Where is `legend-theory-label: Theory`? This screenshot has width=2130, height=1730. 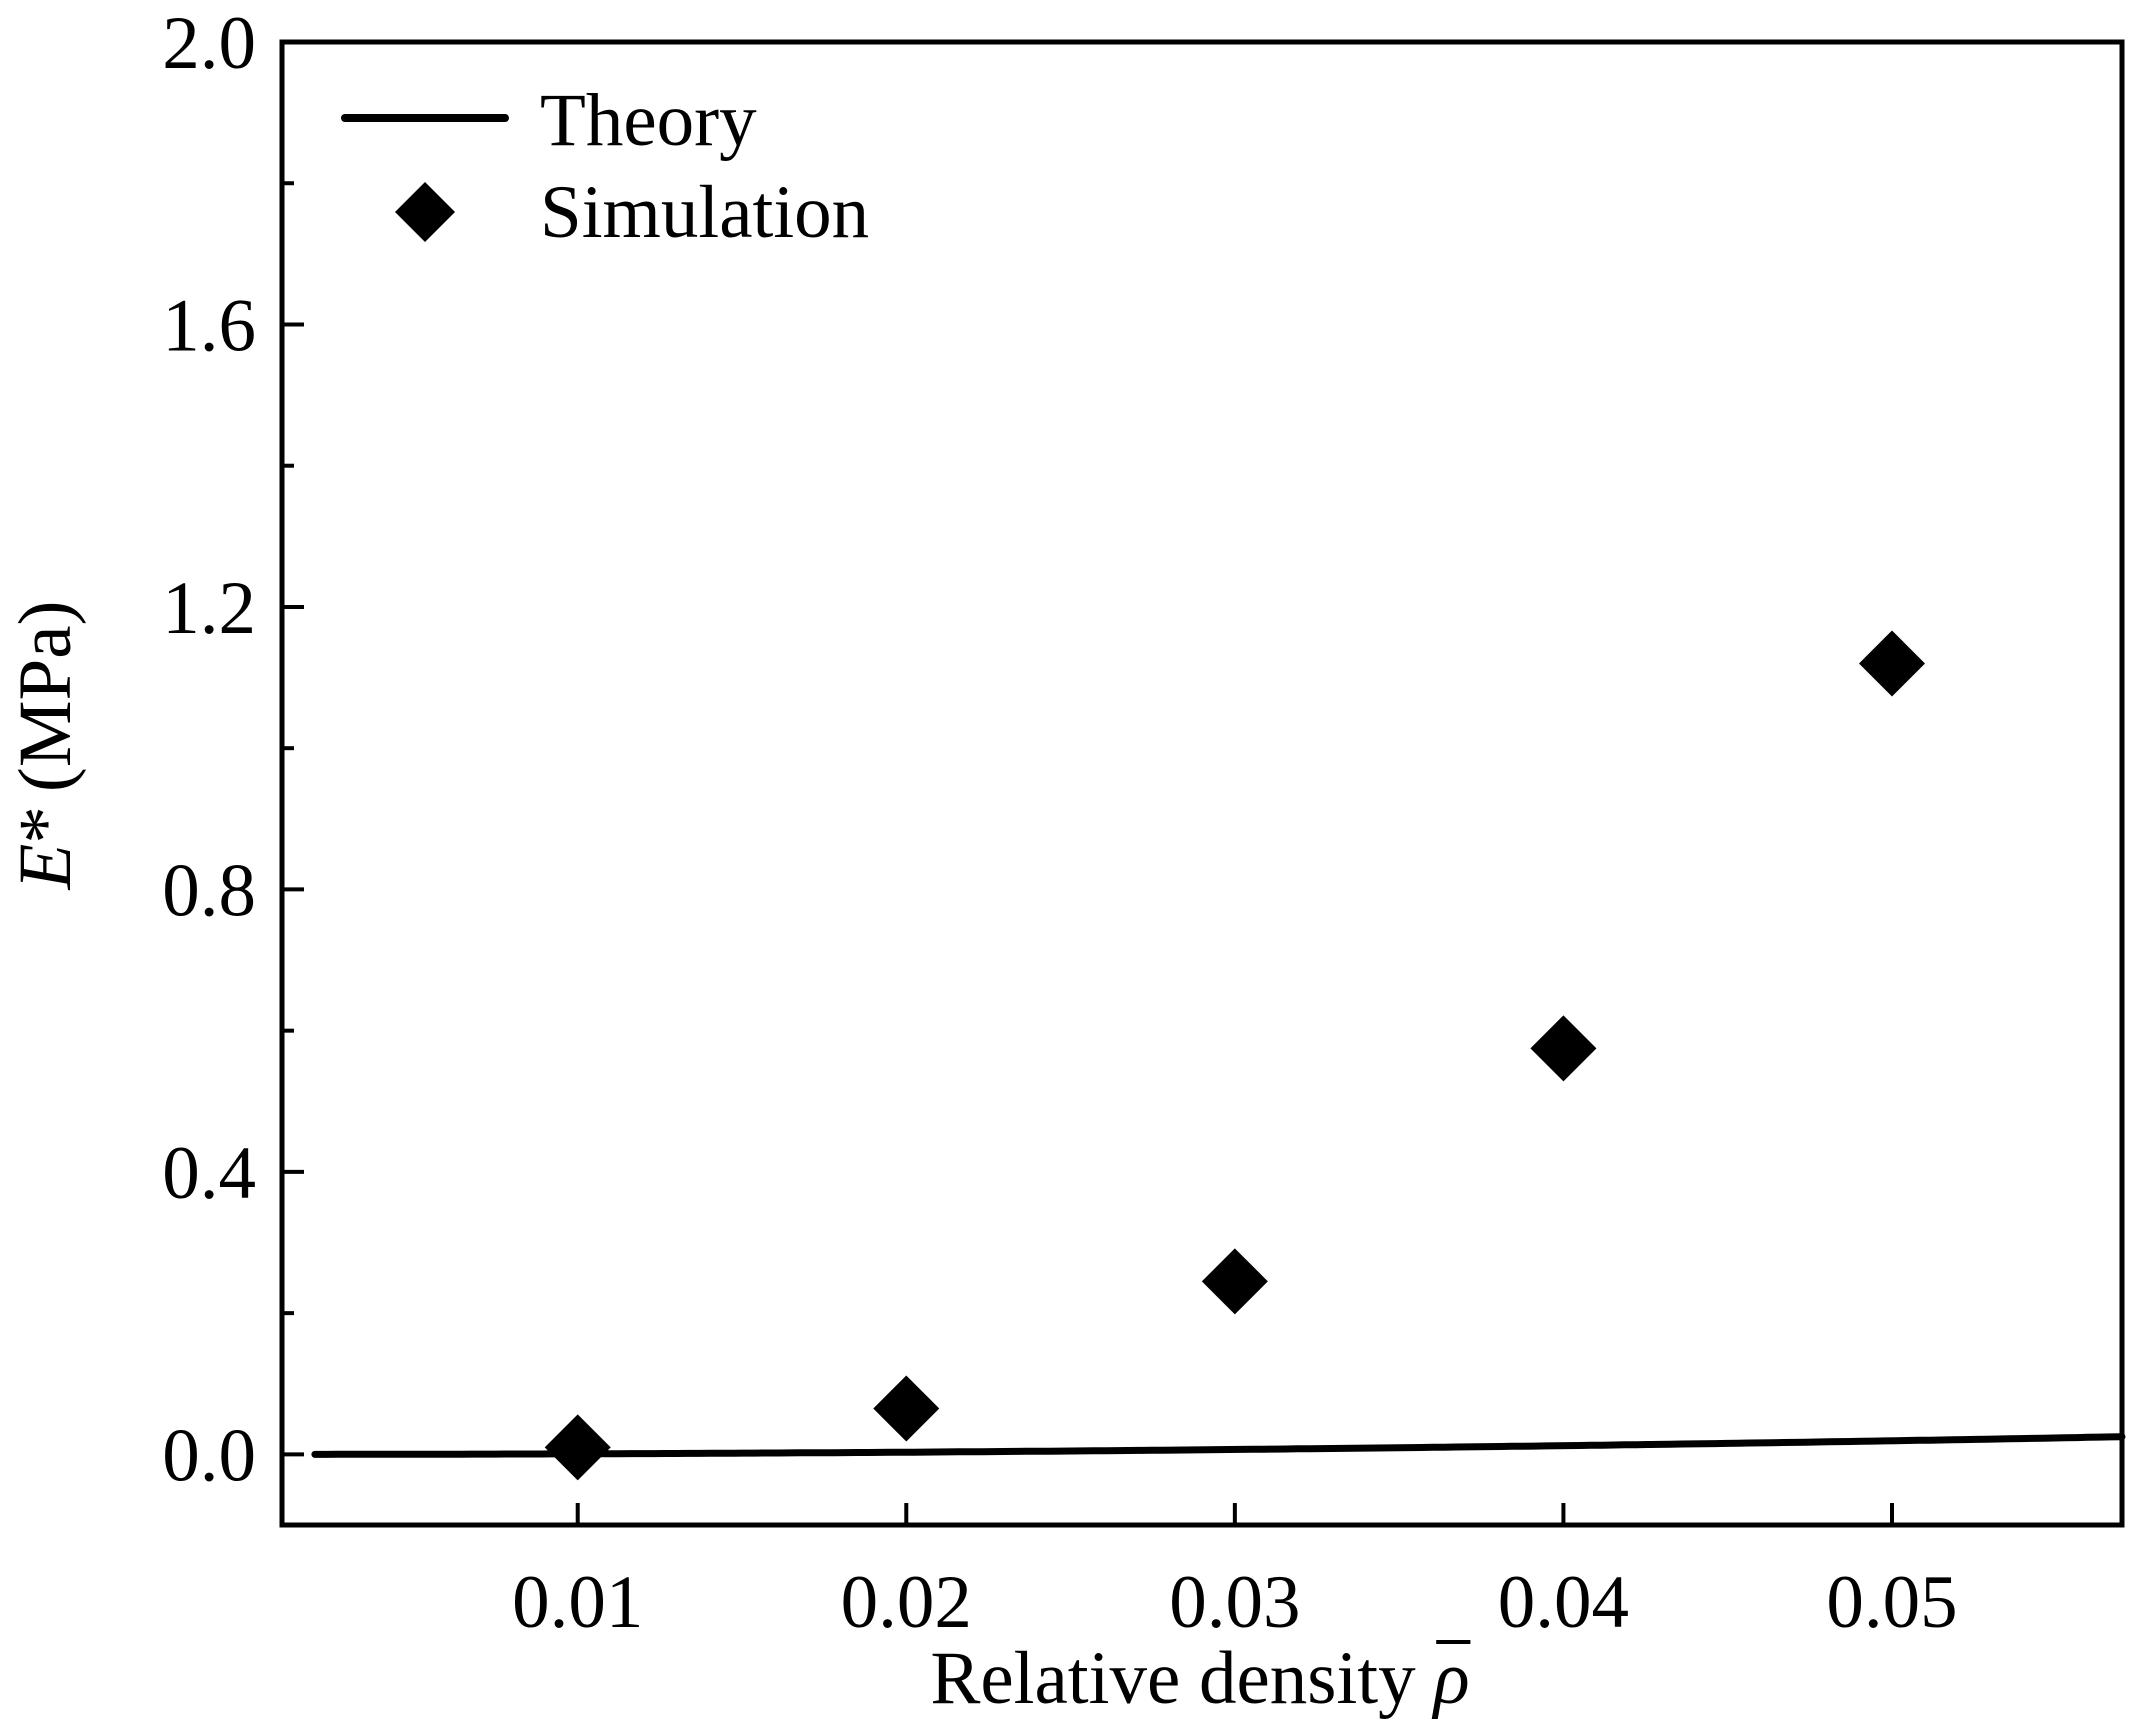
legend-theory-label: Theory is located at coordinates (648, 120).